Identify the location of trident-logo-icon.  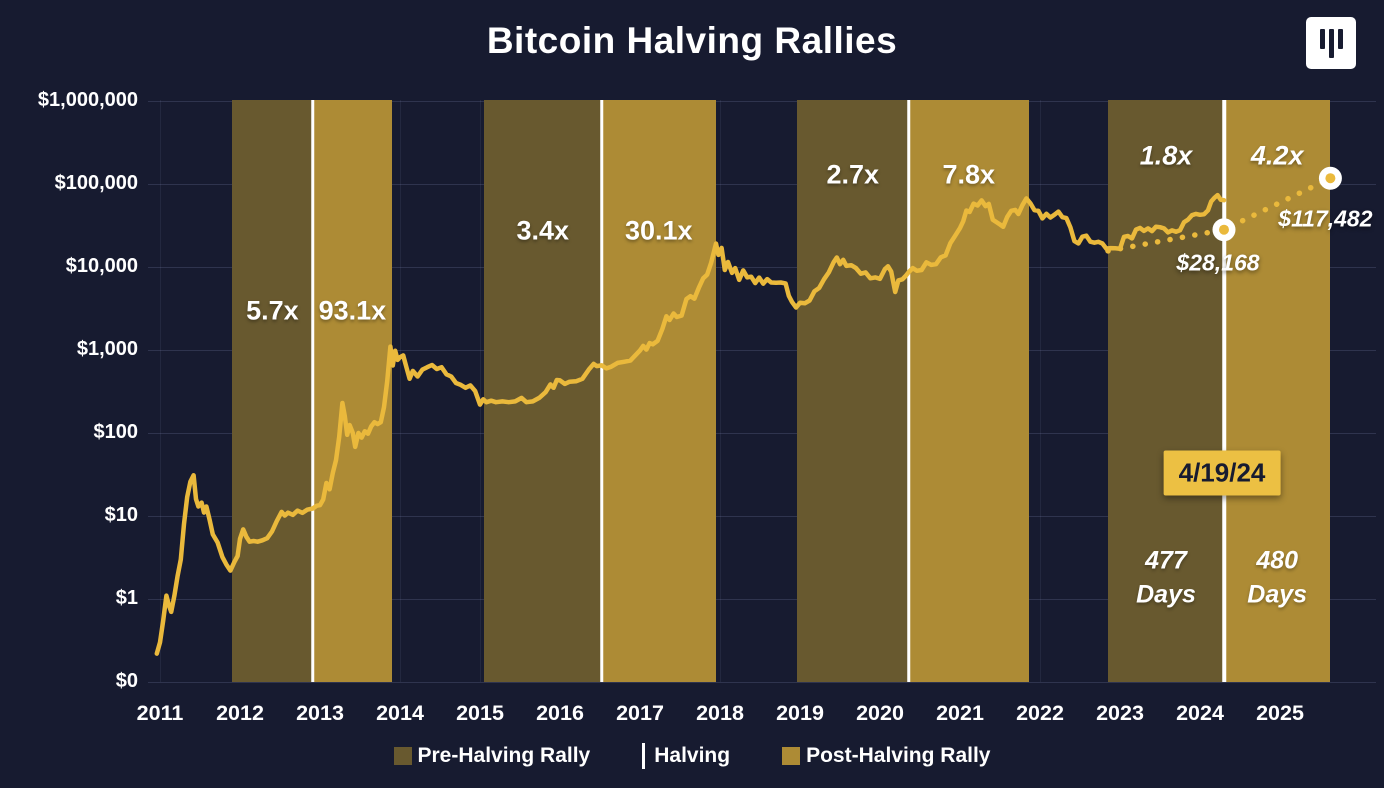
(1331, 43).